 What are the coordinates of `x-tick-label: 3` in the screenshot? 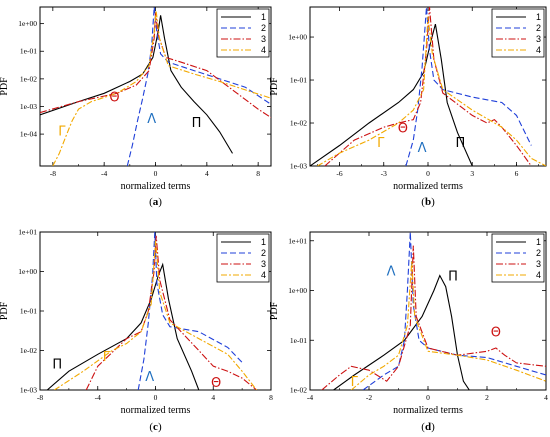 It's located at (472, 173).